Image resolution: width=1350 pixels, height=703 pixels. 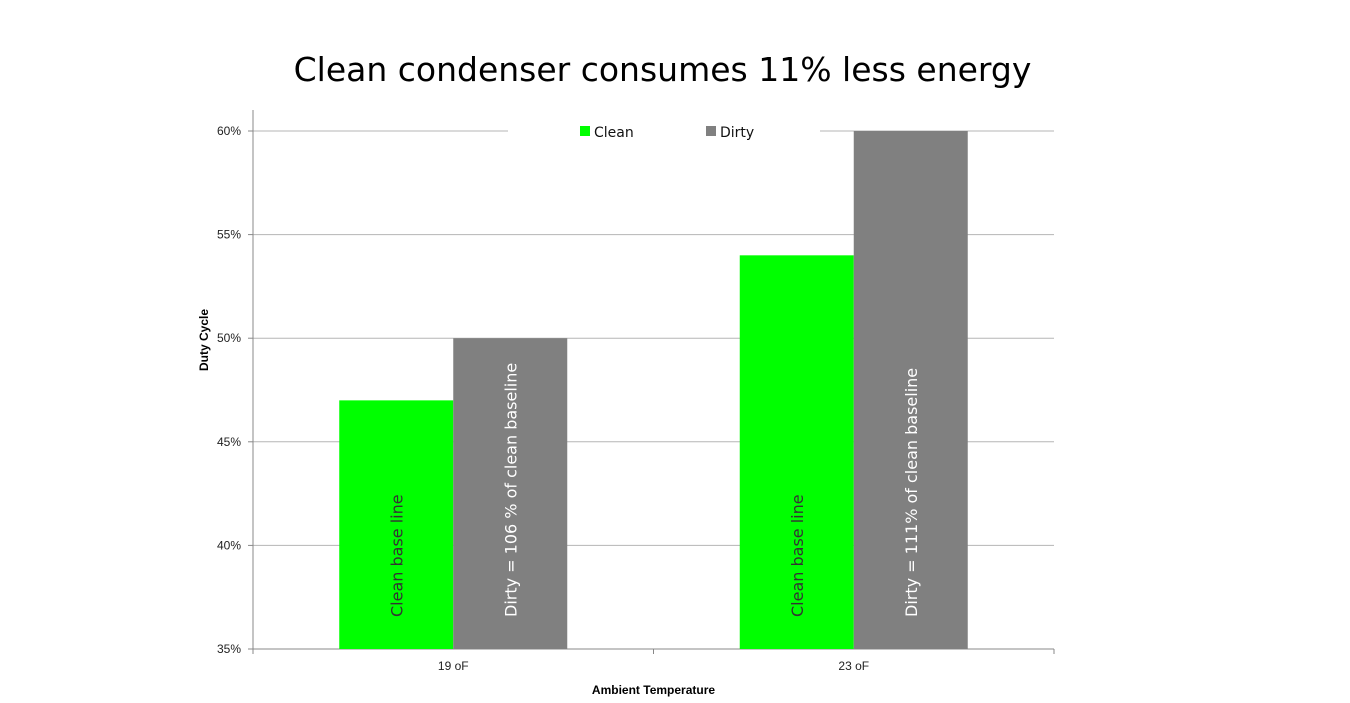 What do you see at coordinates (229, 235) in the screenshot?
I see `y-tick-label: 55%` at bounding box center [229, 235].